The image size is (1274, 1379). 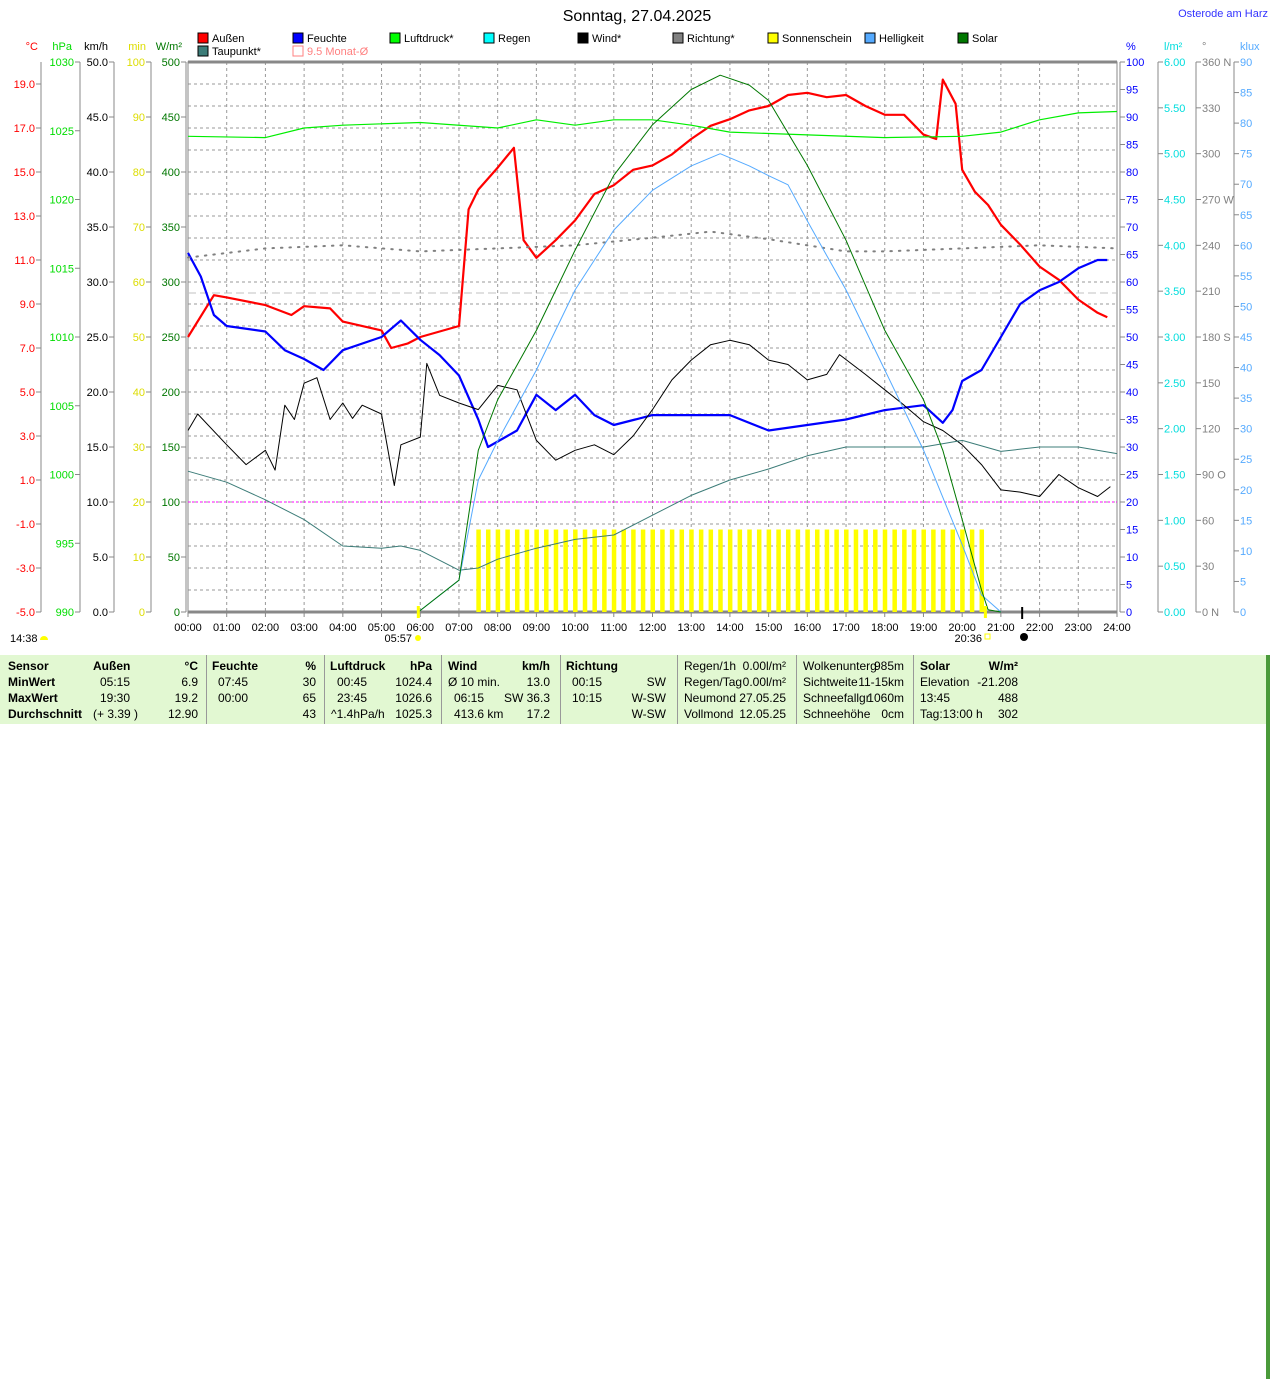 I want to click on axis-tick-label: 7.0, so click(x=27, y=349).